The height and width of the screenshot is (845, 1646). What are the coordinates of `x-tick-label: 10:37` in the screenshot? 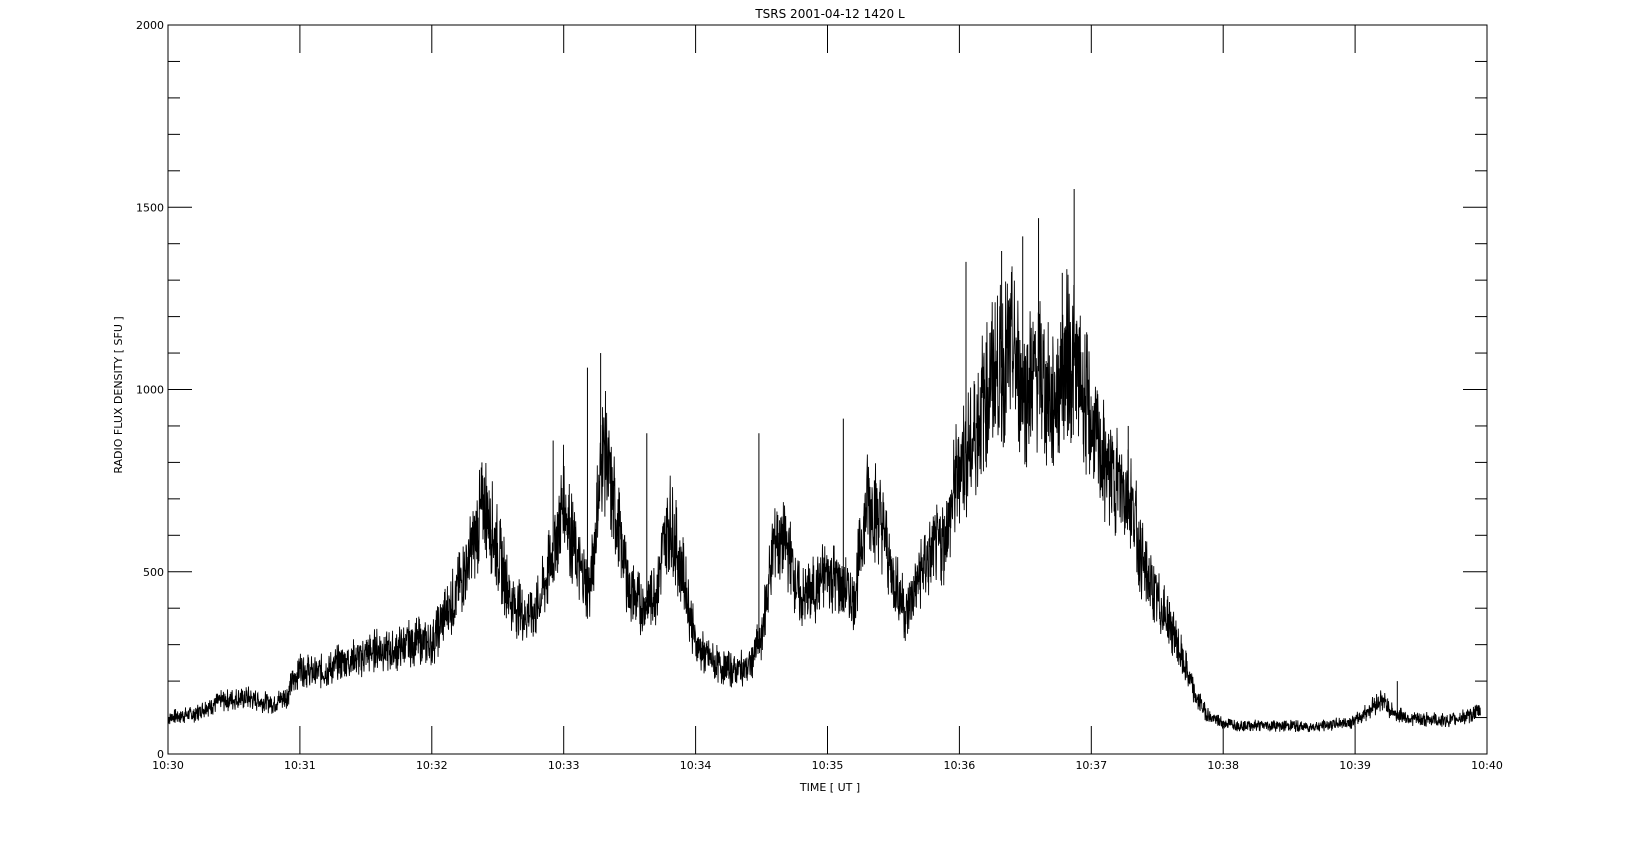 It's located at (1091, 765).